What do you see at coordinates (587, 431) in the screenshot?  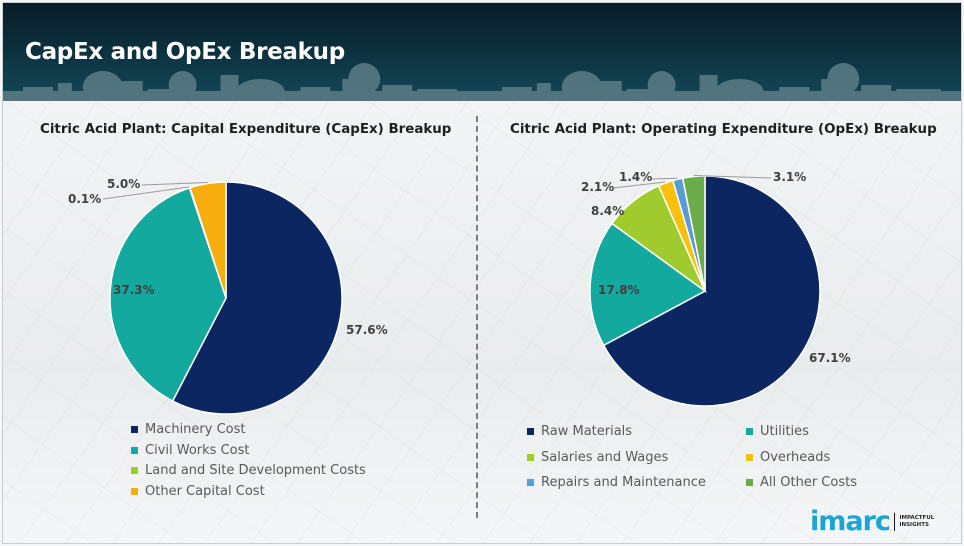 I see `legend-label: Raw Materials` at bounding box center [587, 431].